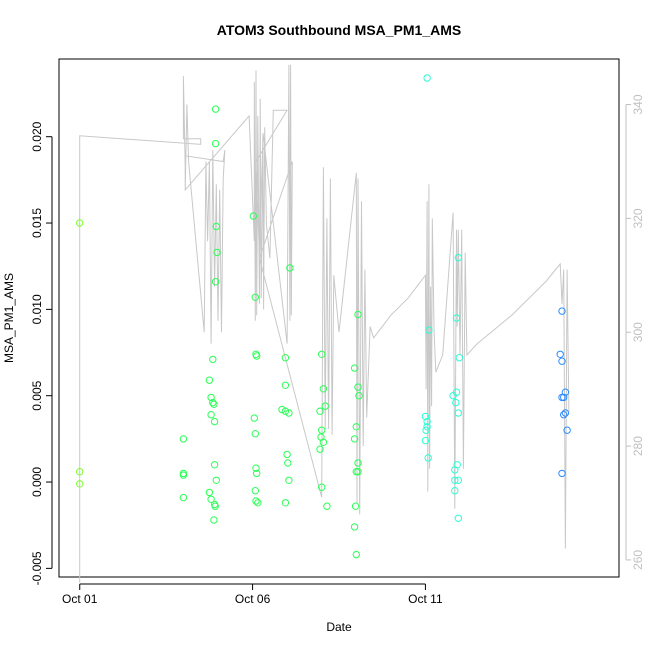 This screenshot has height=650, width=650. Describe the element at coordinates (339, 30) in the screenshot. I see `chart-title: ATOM3 Southbound MSA_PM1_AMS` at that location.